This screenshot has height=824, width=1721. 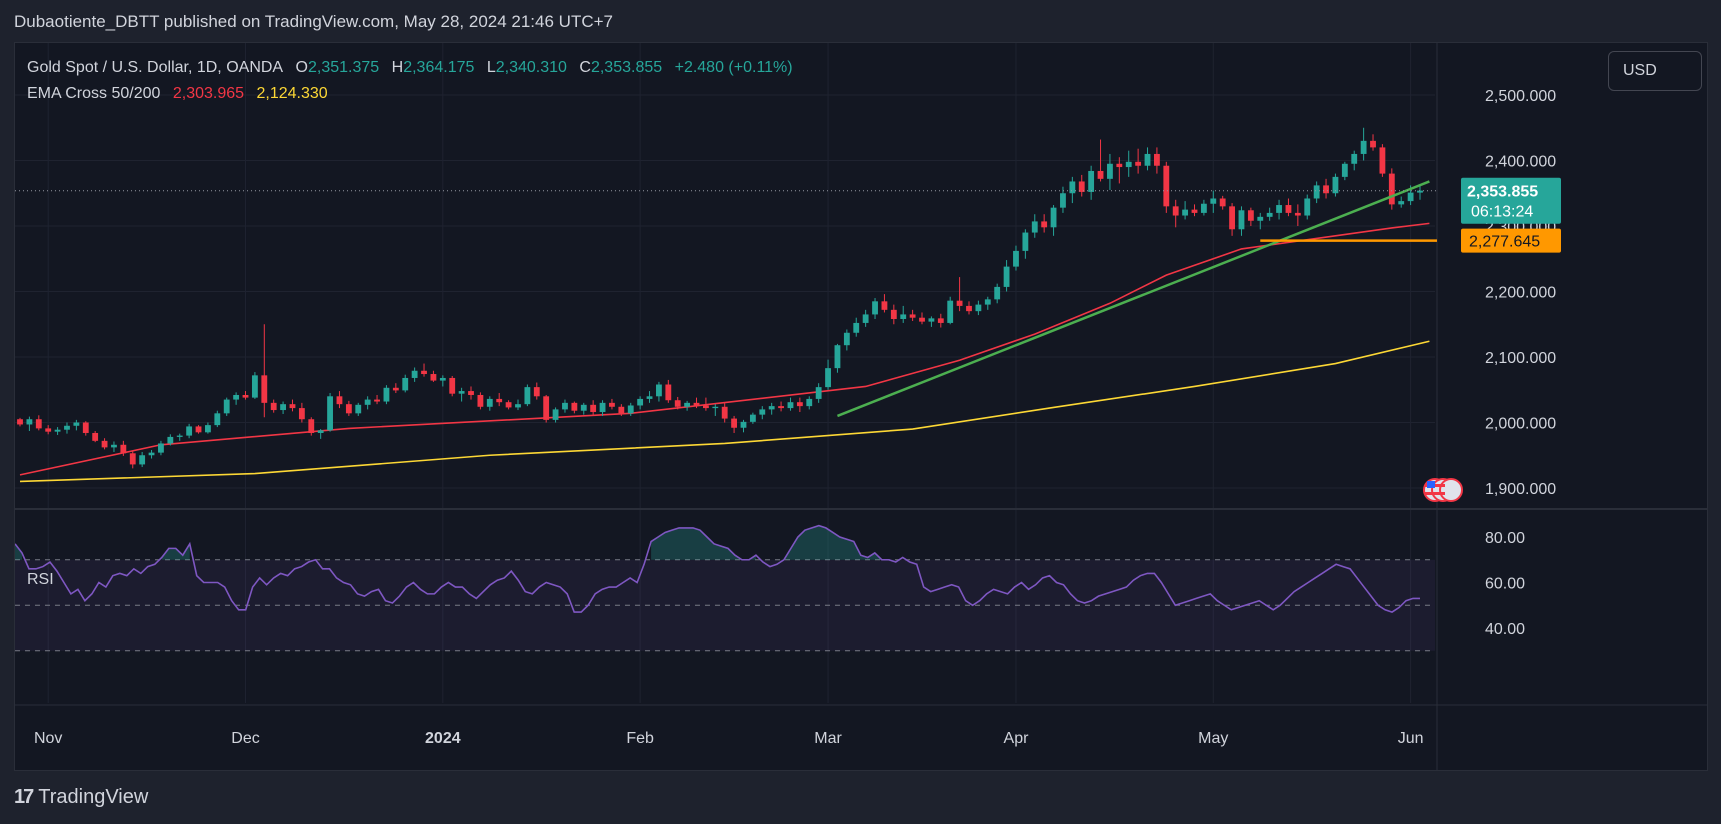 What do you see at coordinates (717, 568) in the screenshot?
I see `rsi-line` at bounding box center [717, 568].